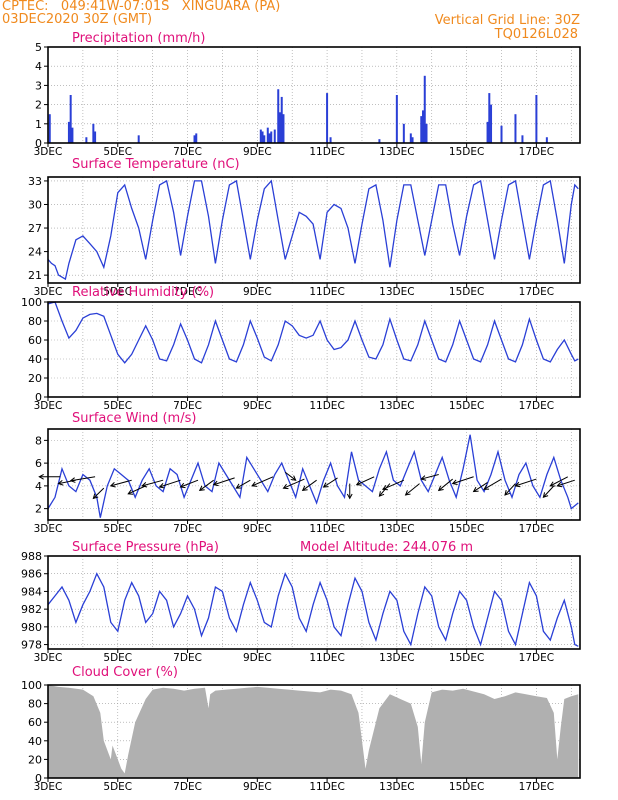  What do you see at coordinates (31, 645) in the screenshot?
I see `y-tick-label: 978` at bounding box center [31, 645].